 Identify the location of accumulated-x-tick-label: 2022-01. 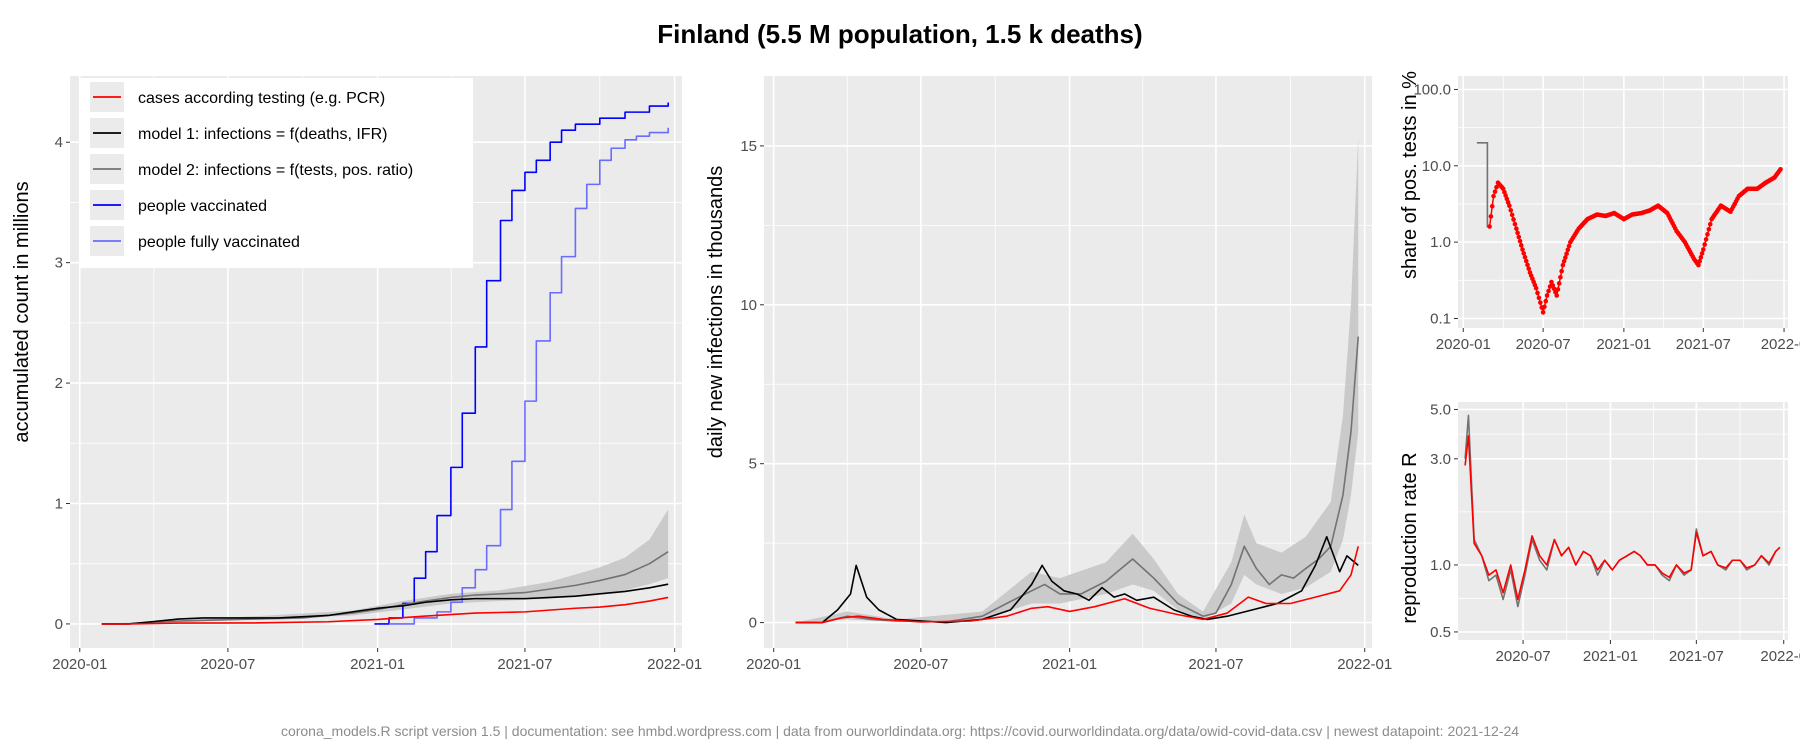
(674, 664).